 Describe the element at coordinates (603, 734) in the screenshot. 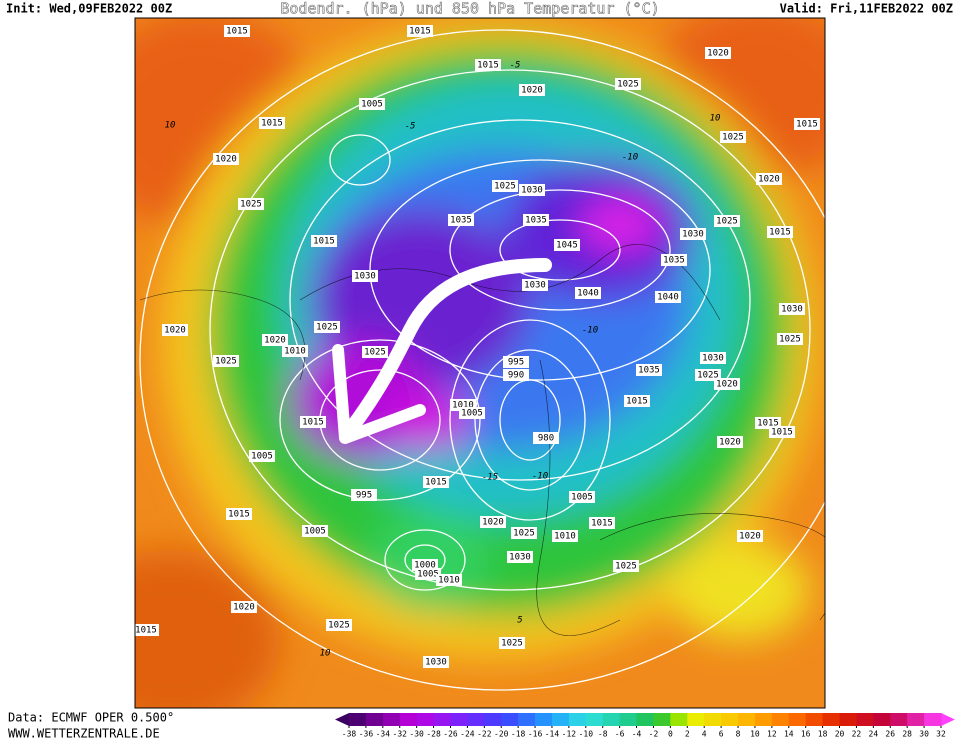

I see `colorbar-tick-label: -8` at that location.